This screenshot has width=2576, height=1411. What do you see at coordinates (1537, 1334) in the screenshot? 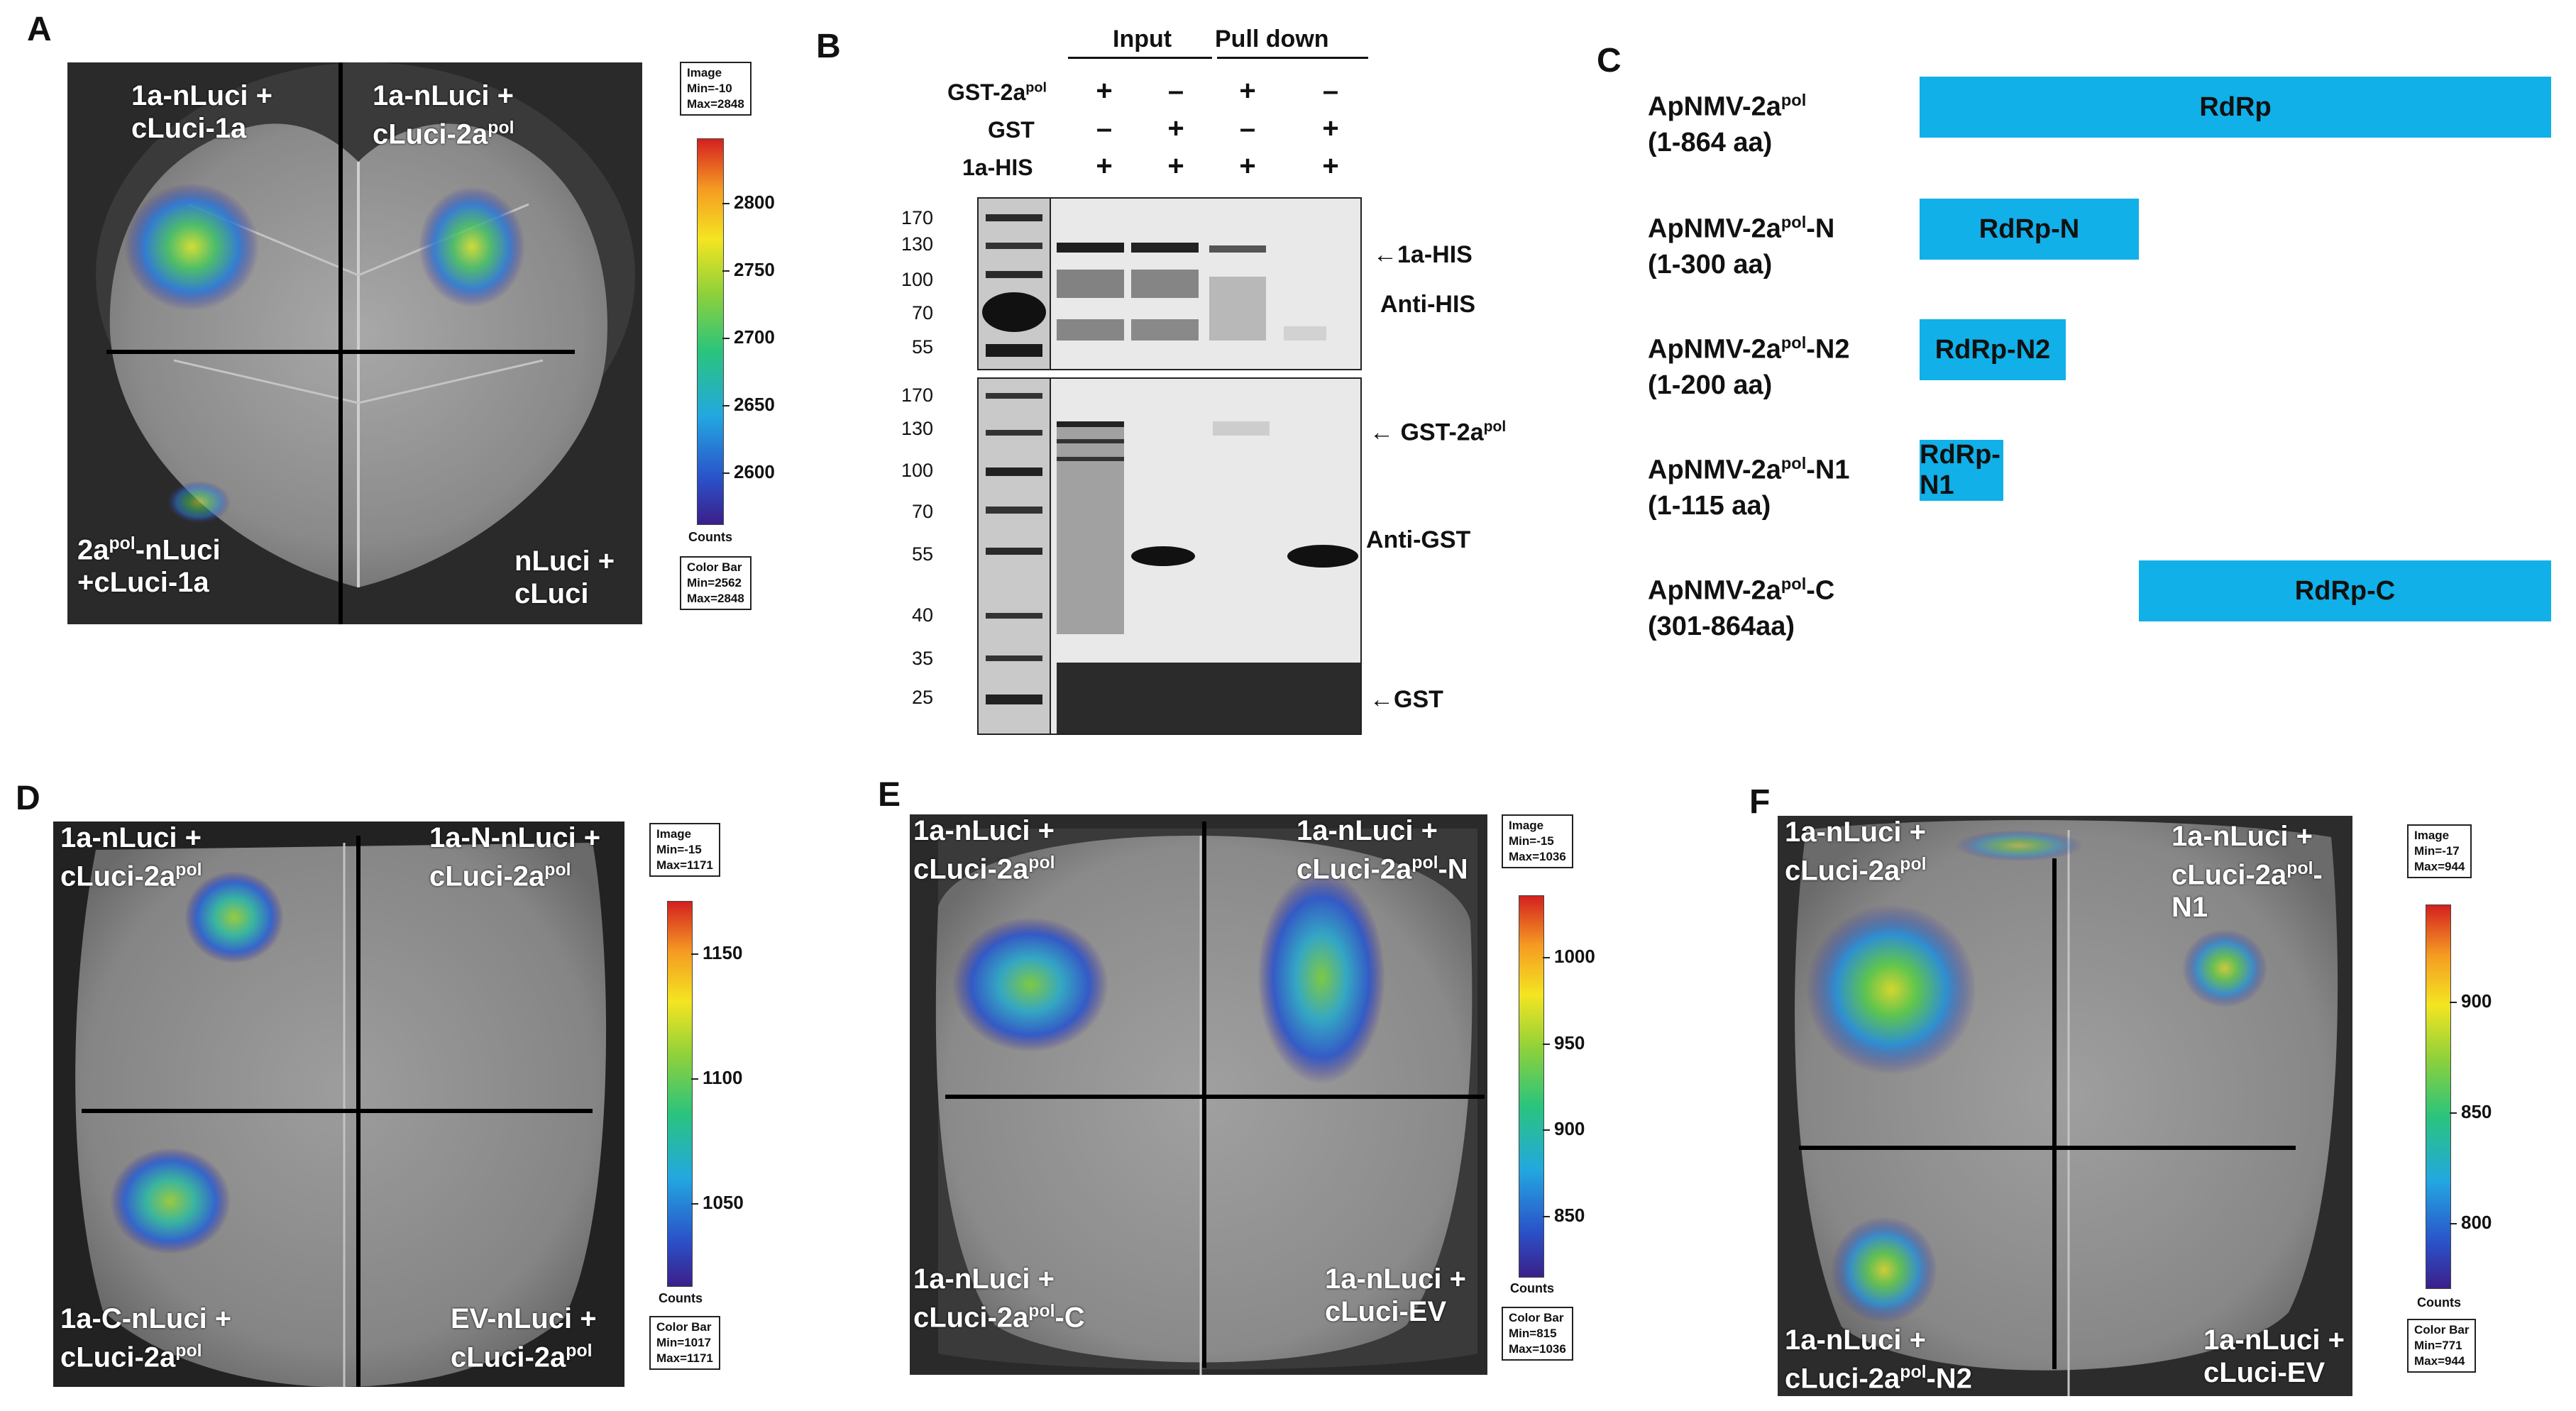
I see `colorbar-range-box-e: Color Bar Min=815 Max=1036` at bounding box center [1537, 1334].